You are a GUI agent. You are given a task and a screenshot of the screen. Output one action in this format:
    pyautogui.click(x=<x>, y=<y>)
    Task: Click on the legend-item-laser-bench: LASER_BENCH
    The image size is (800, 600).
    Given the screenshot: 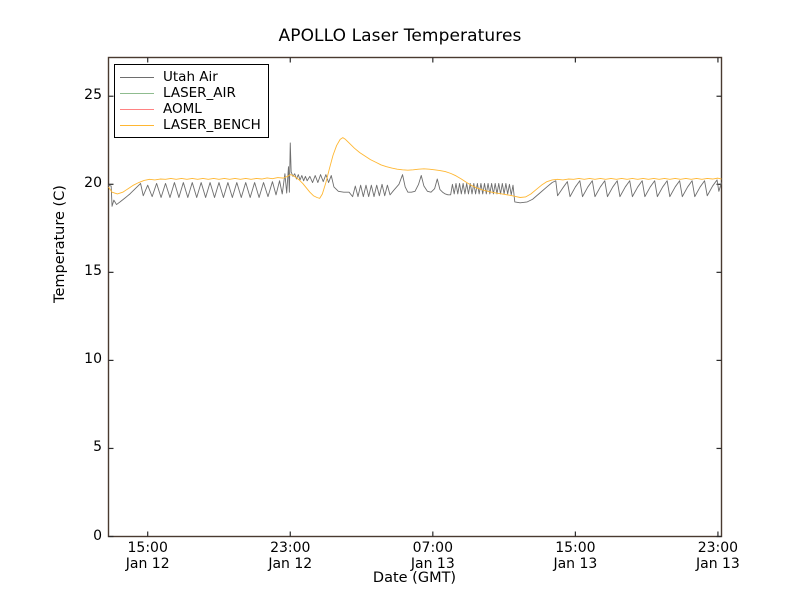 What is the action you would take?
    pyautogui.click(x=190, y=125)
    